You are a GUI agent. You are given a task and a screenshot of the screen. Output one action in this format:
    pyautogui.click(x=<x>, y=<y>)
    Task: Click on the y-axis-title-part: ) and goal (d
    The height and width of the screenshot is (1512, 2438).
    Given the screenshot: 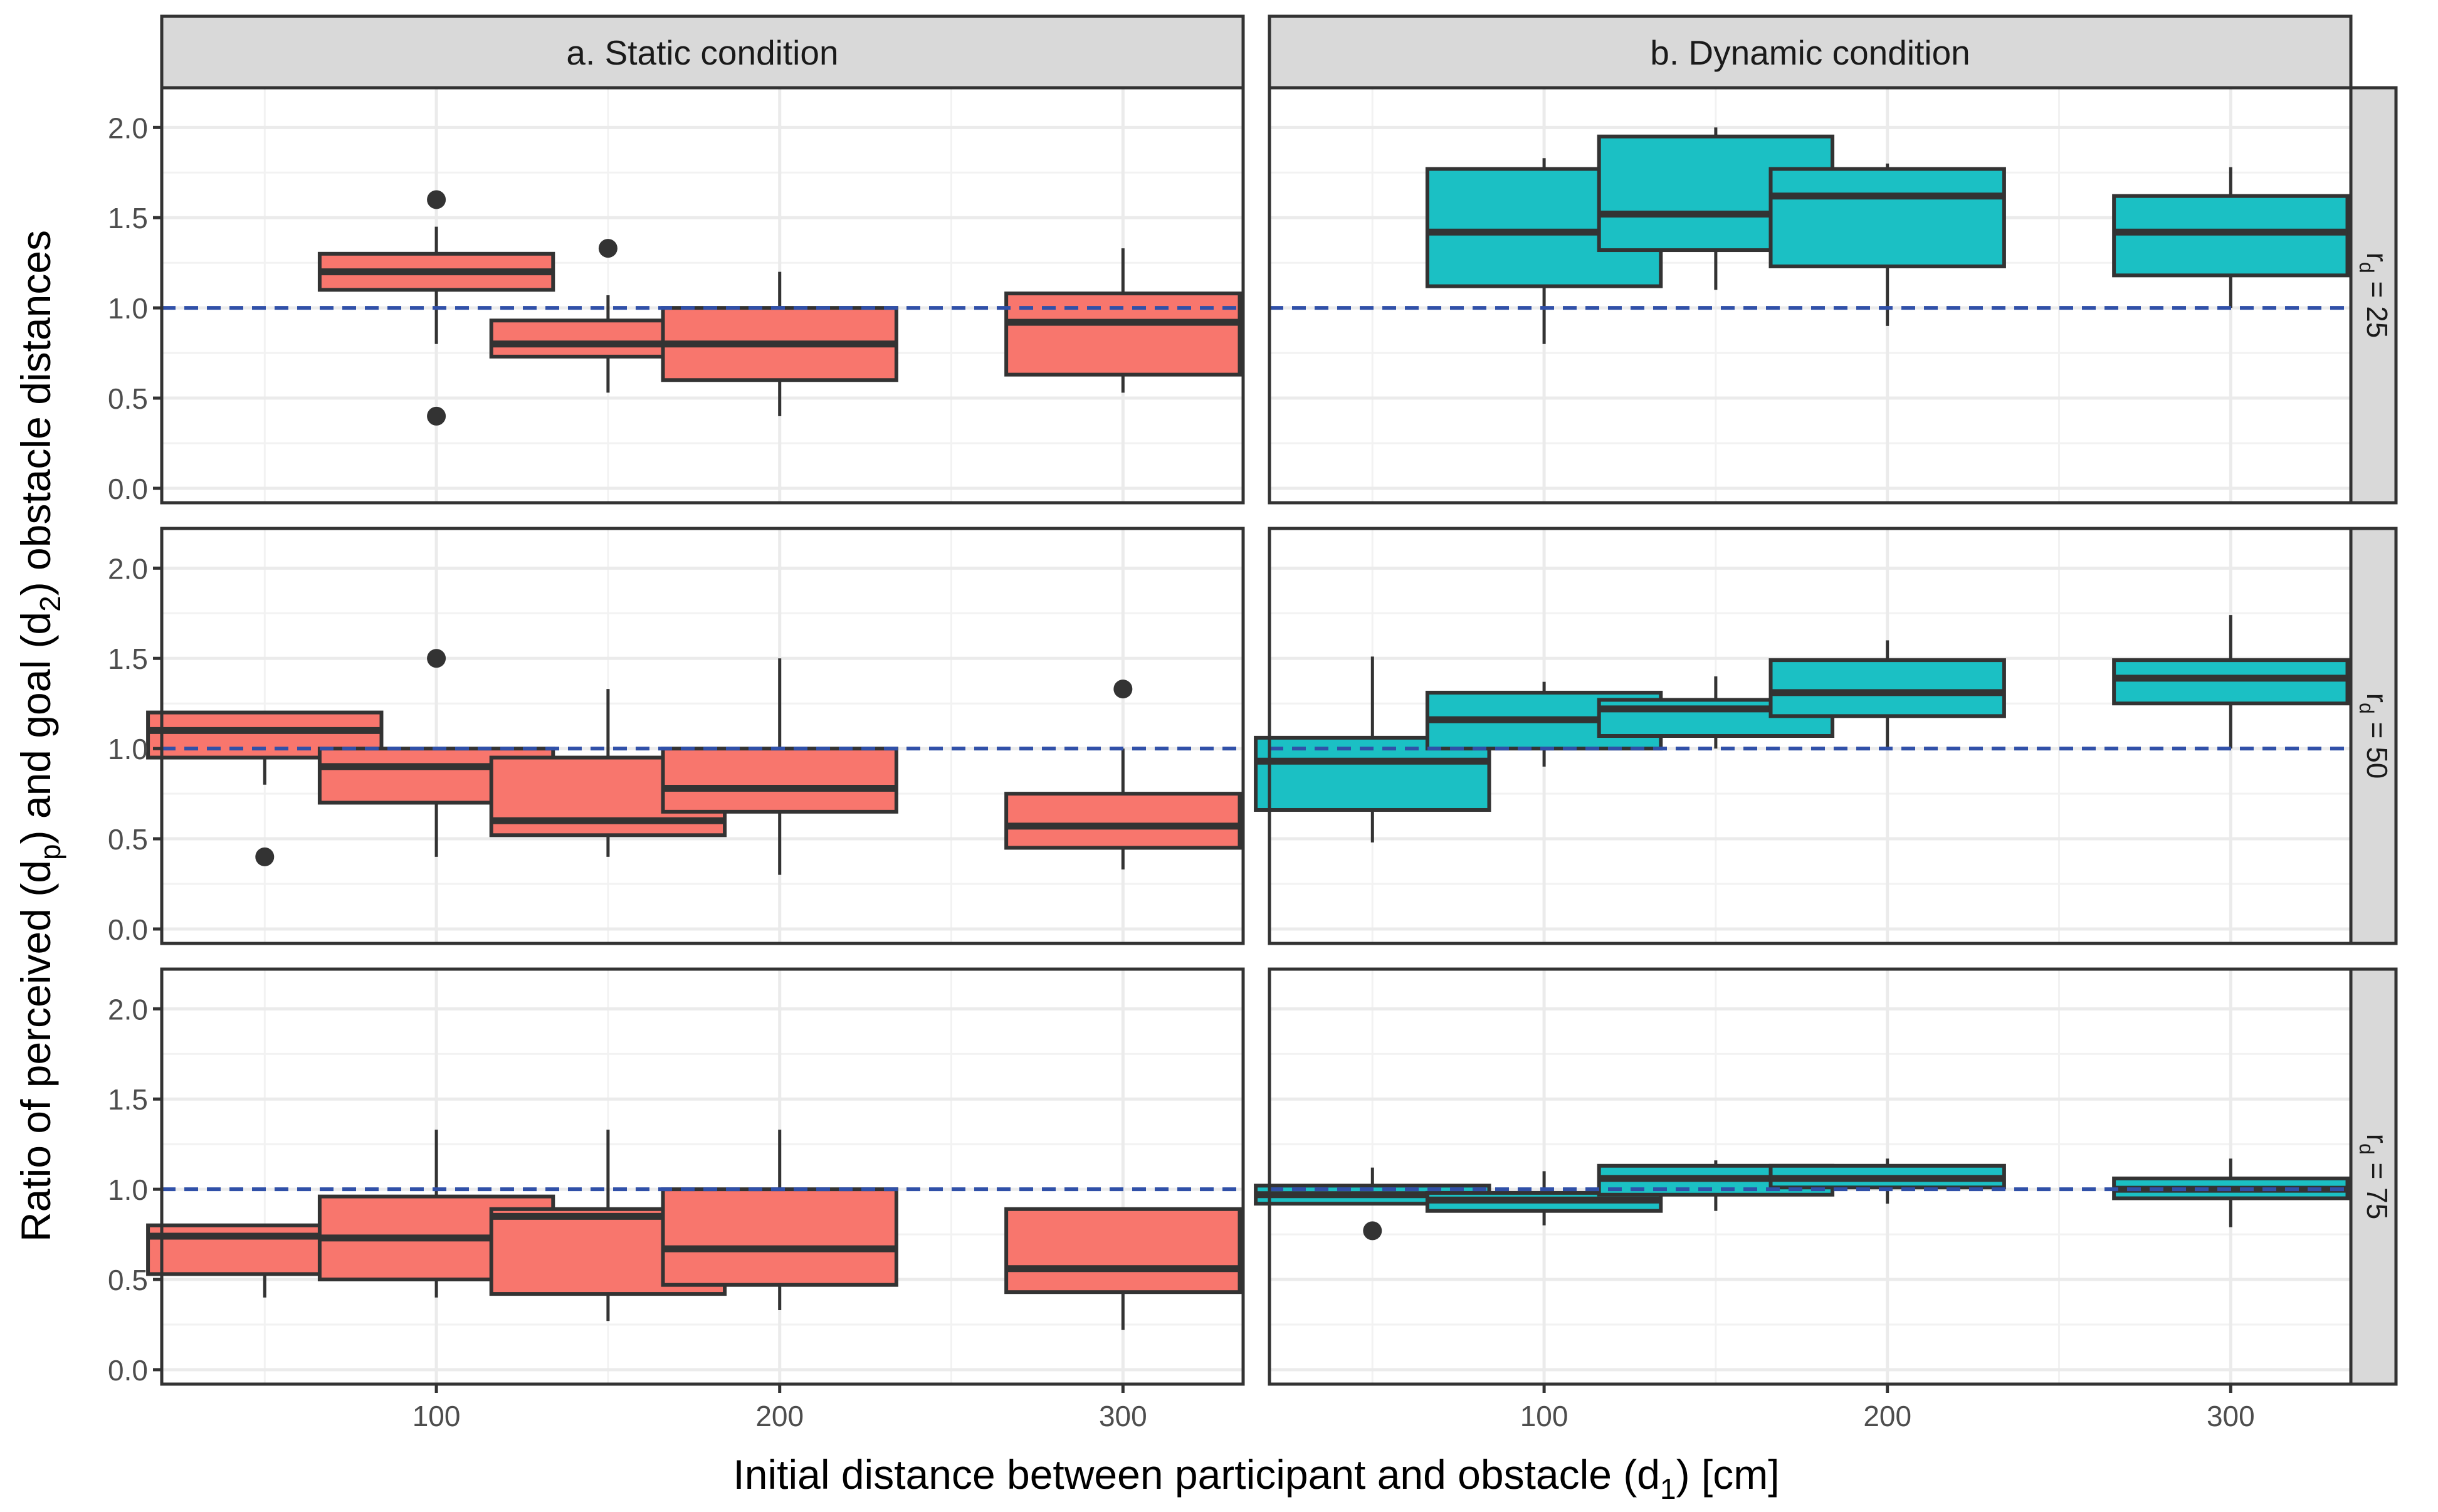 What is the action you would take?
    pyautogui.click(x=36, y=728)
    